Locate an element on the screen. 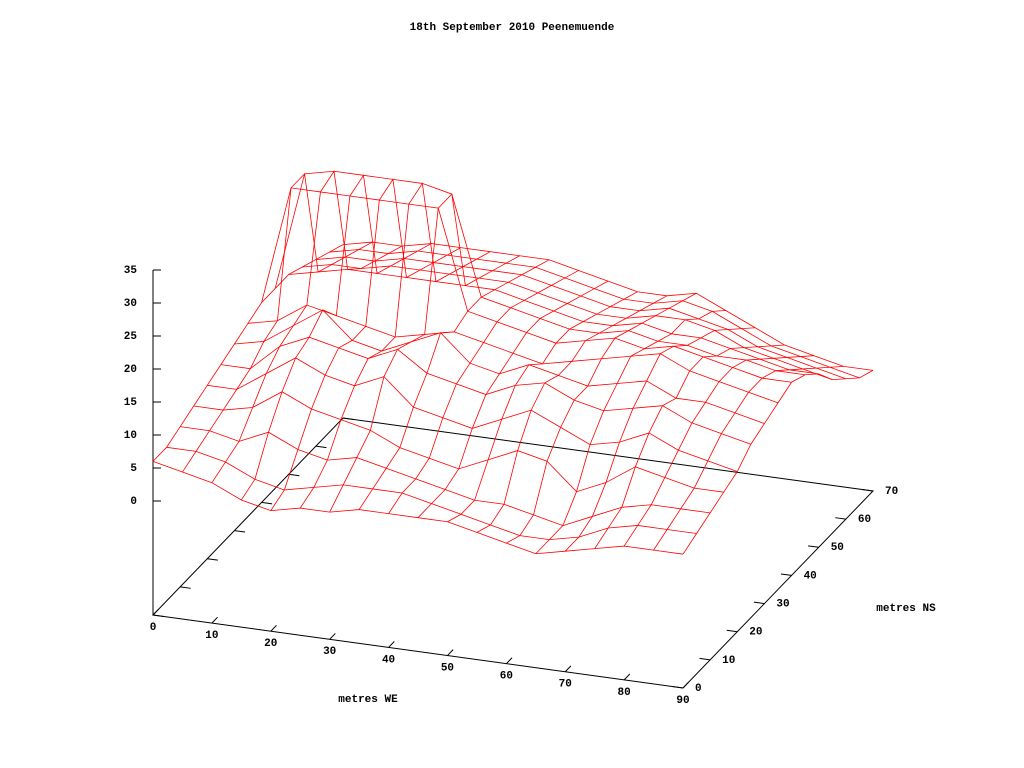 Image resolution: width=1024 pixels, height=768 pixels. x-tick-label: 10 is located at coordinates (211, 636).